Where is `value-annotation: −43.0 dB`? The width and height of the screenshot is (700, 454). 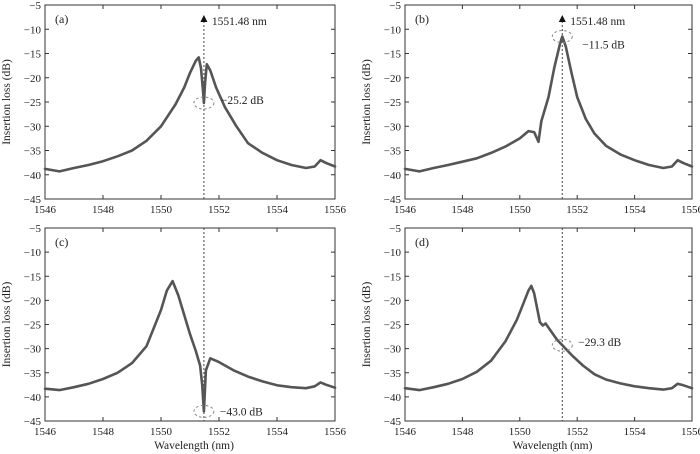 value-annotation: −43.0 dB is located at coordinates (241, 412).